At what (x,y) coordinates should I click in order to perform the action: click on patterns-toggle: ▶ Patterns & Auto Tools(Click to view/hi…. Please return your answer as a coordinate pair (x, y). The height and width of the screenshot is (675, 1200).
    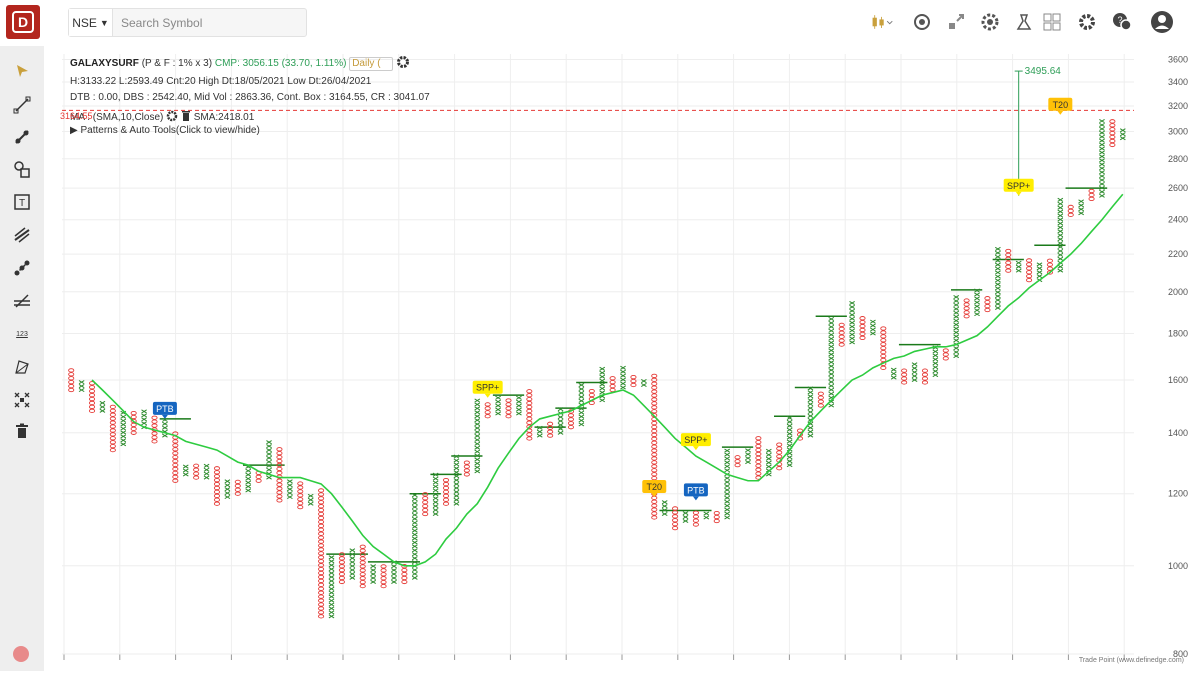
    Looking at the image, I should click on (165, 131).